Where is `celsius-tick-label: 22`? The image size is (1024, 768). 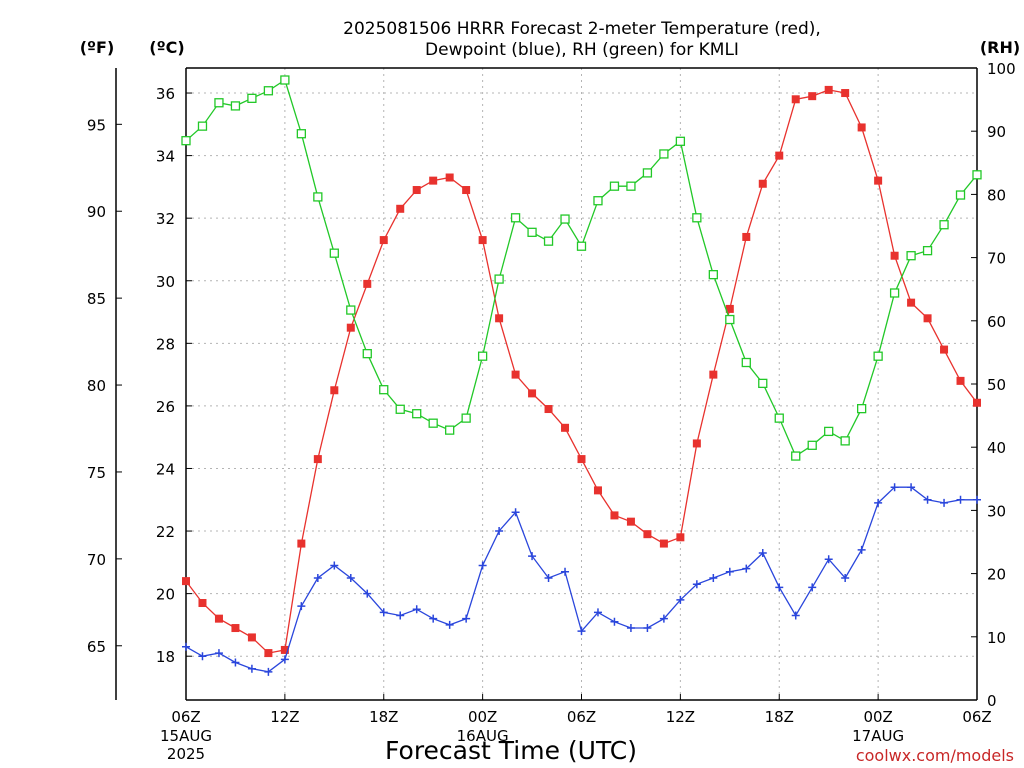 celsius-tick-label: 22 is located at coordinates (165, 532).